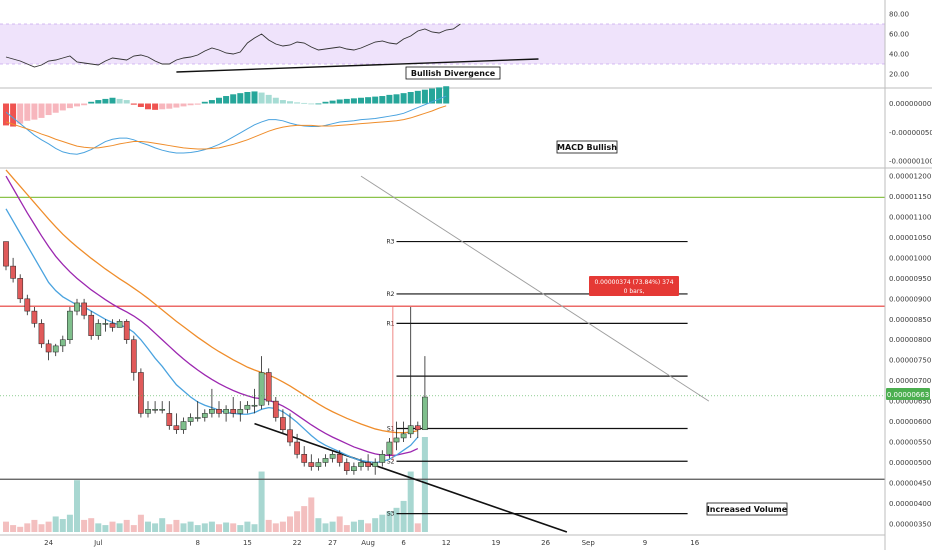  Describe the element at coordinates (411, 477) in the screenshot. I see `trendline` at that location.